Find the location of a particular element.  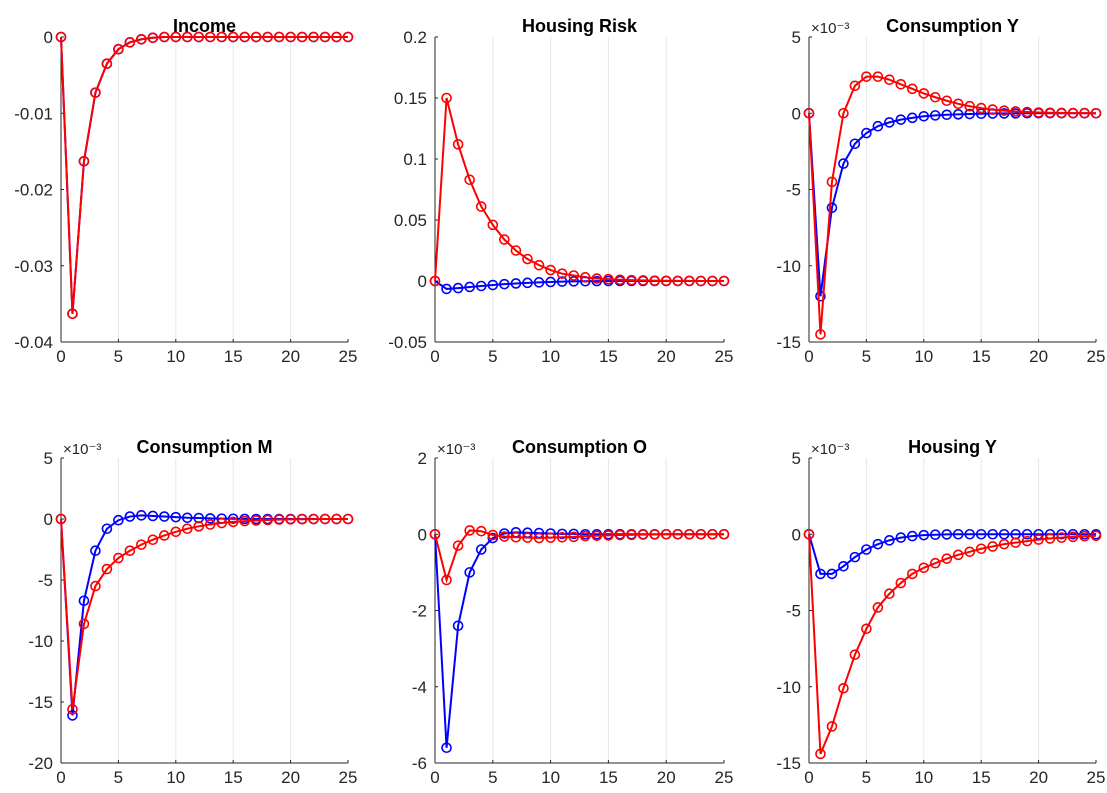

chart-title: Consumption O is located at coordinates (579, 447).